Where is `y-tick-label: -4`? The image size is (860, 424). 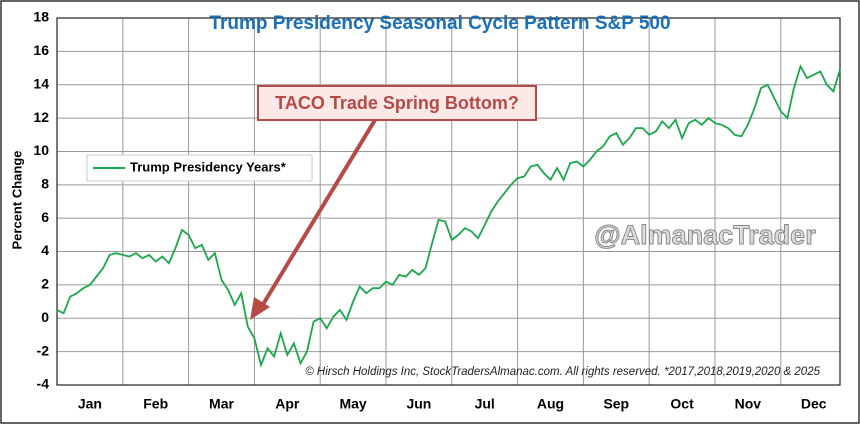
y-tick-label: -4 is located at coordinates (43, 384).